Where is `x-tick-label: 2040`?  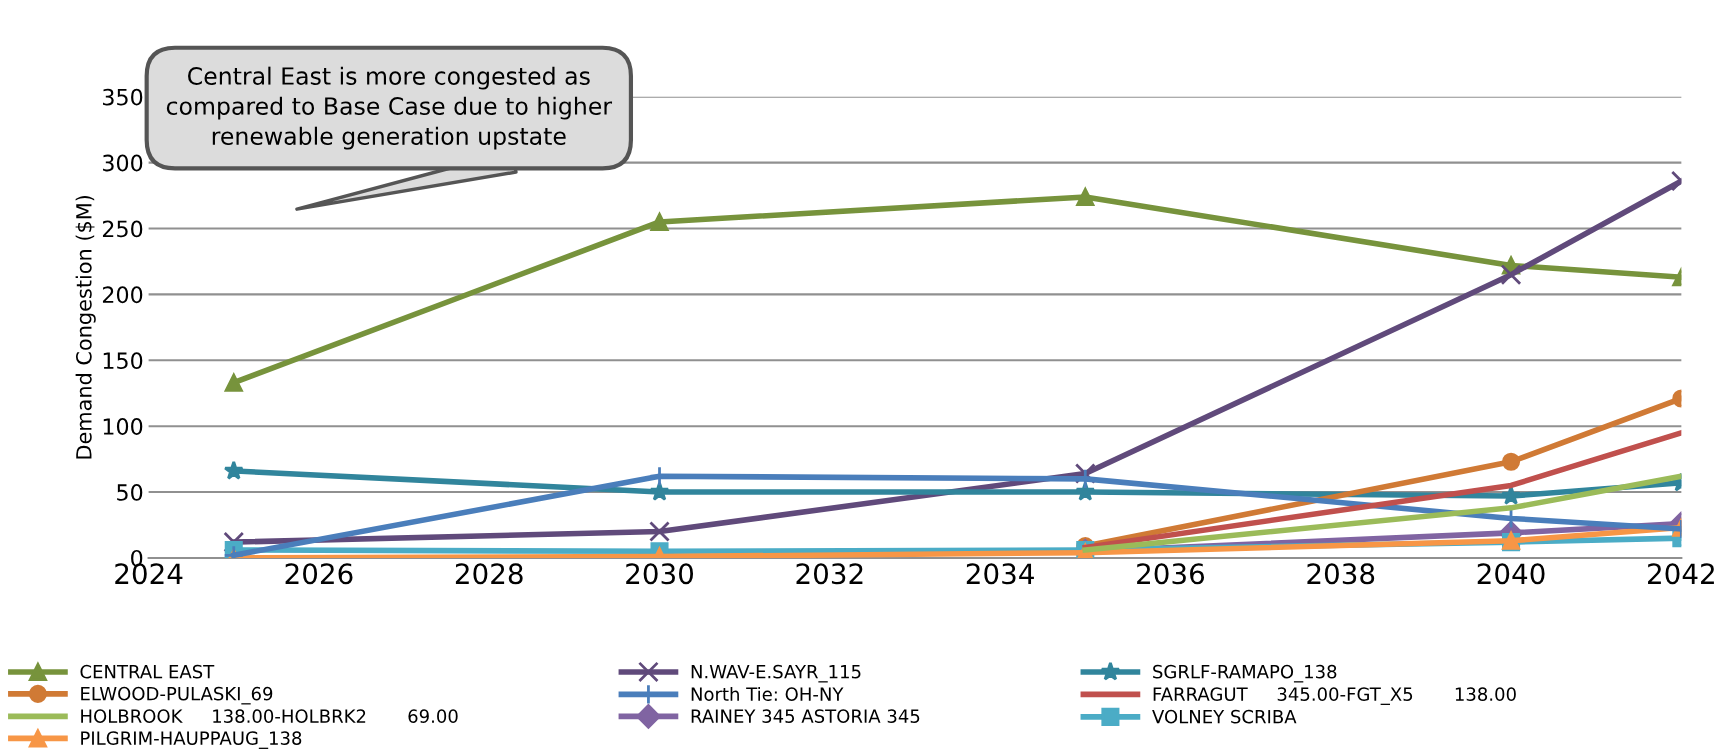
x-tick-label: 2040 is located at coordinates (1511, 574).